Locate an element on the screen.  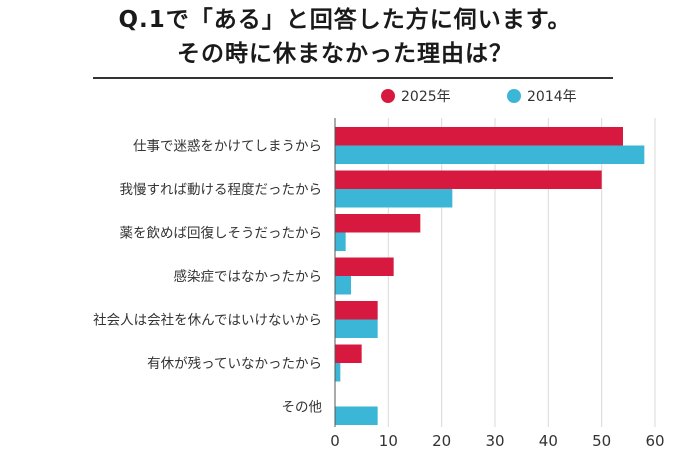
x-tick-label: 0 is located at coordinates (335, 441).